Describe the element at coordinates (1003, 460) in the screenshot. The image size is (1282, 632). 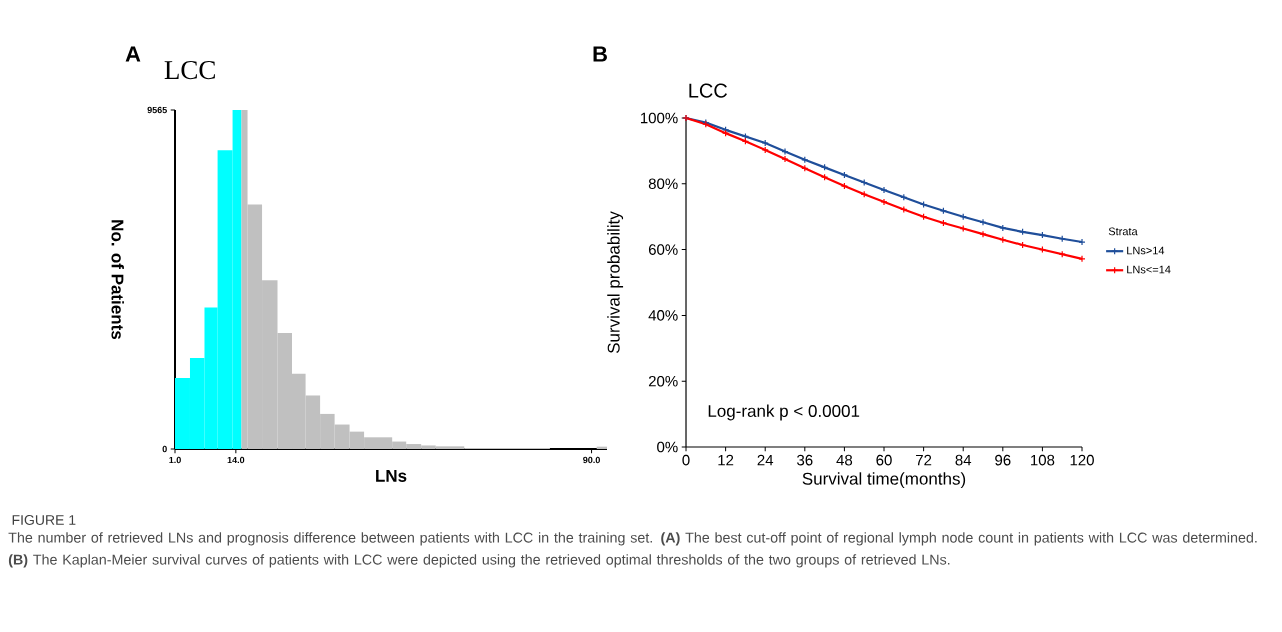
I see `x-tick-label: 96` at that location.